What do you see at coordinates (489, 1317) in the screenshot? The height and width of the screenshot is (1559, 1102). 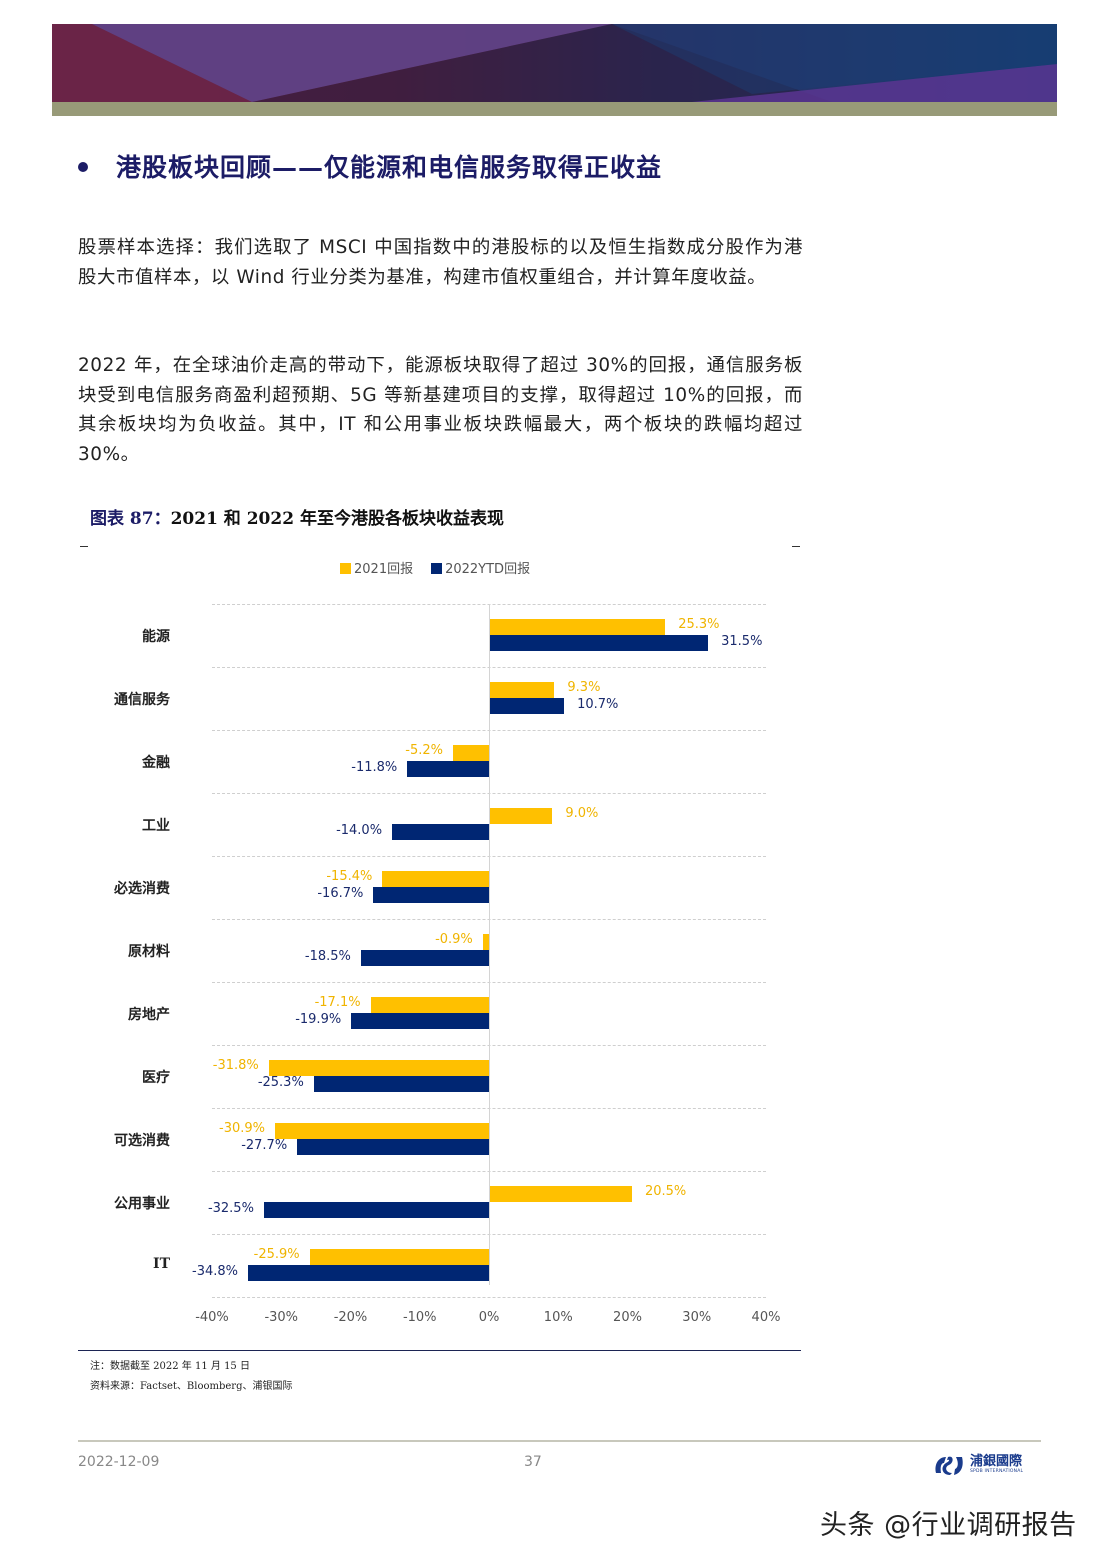 I see `x-axis-tick-label: 0%` at bounding box center [489, 1317].